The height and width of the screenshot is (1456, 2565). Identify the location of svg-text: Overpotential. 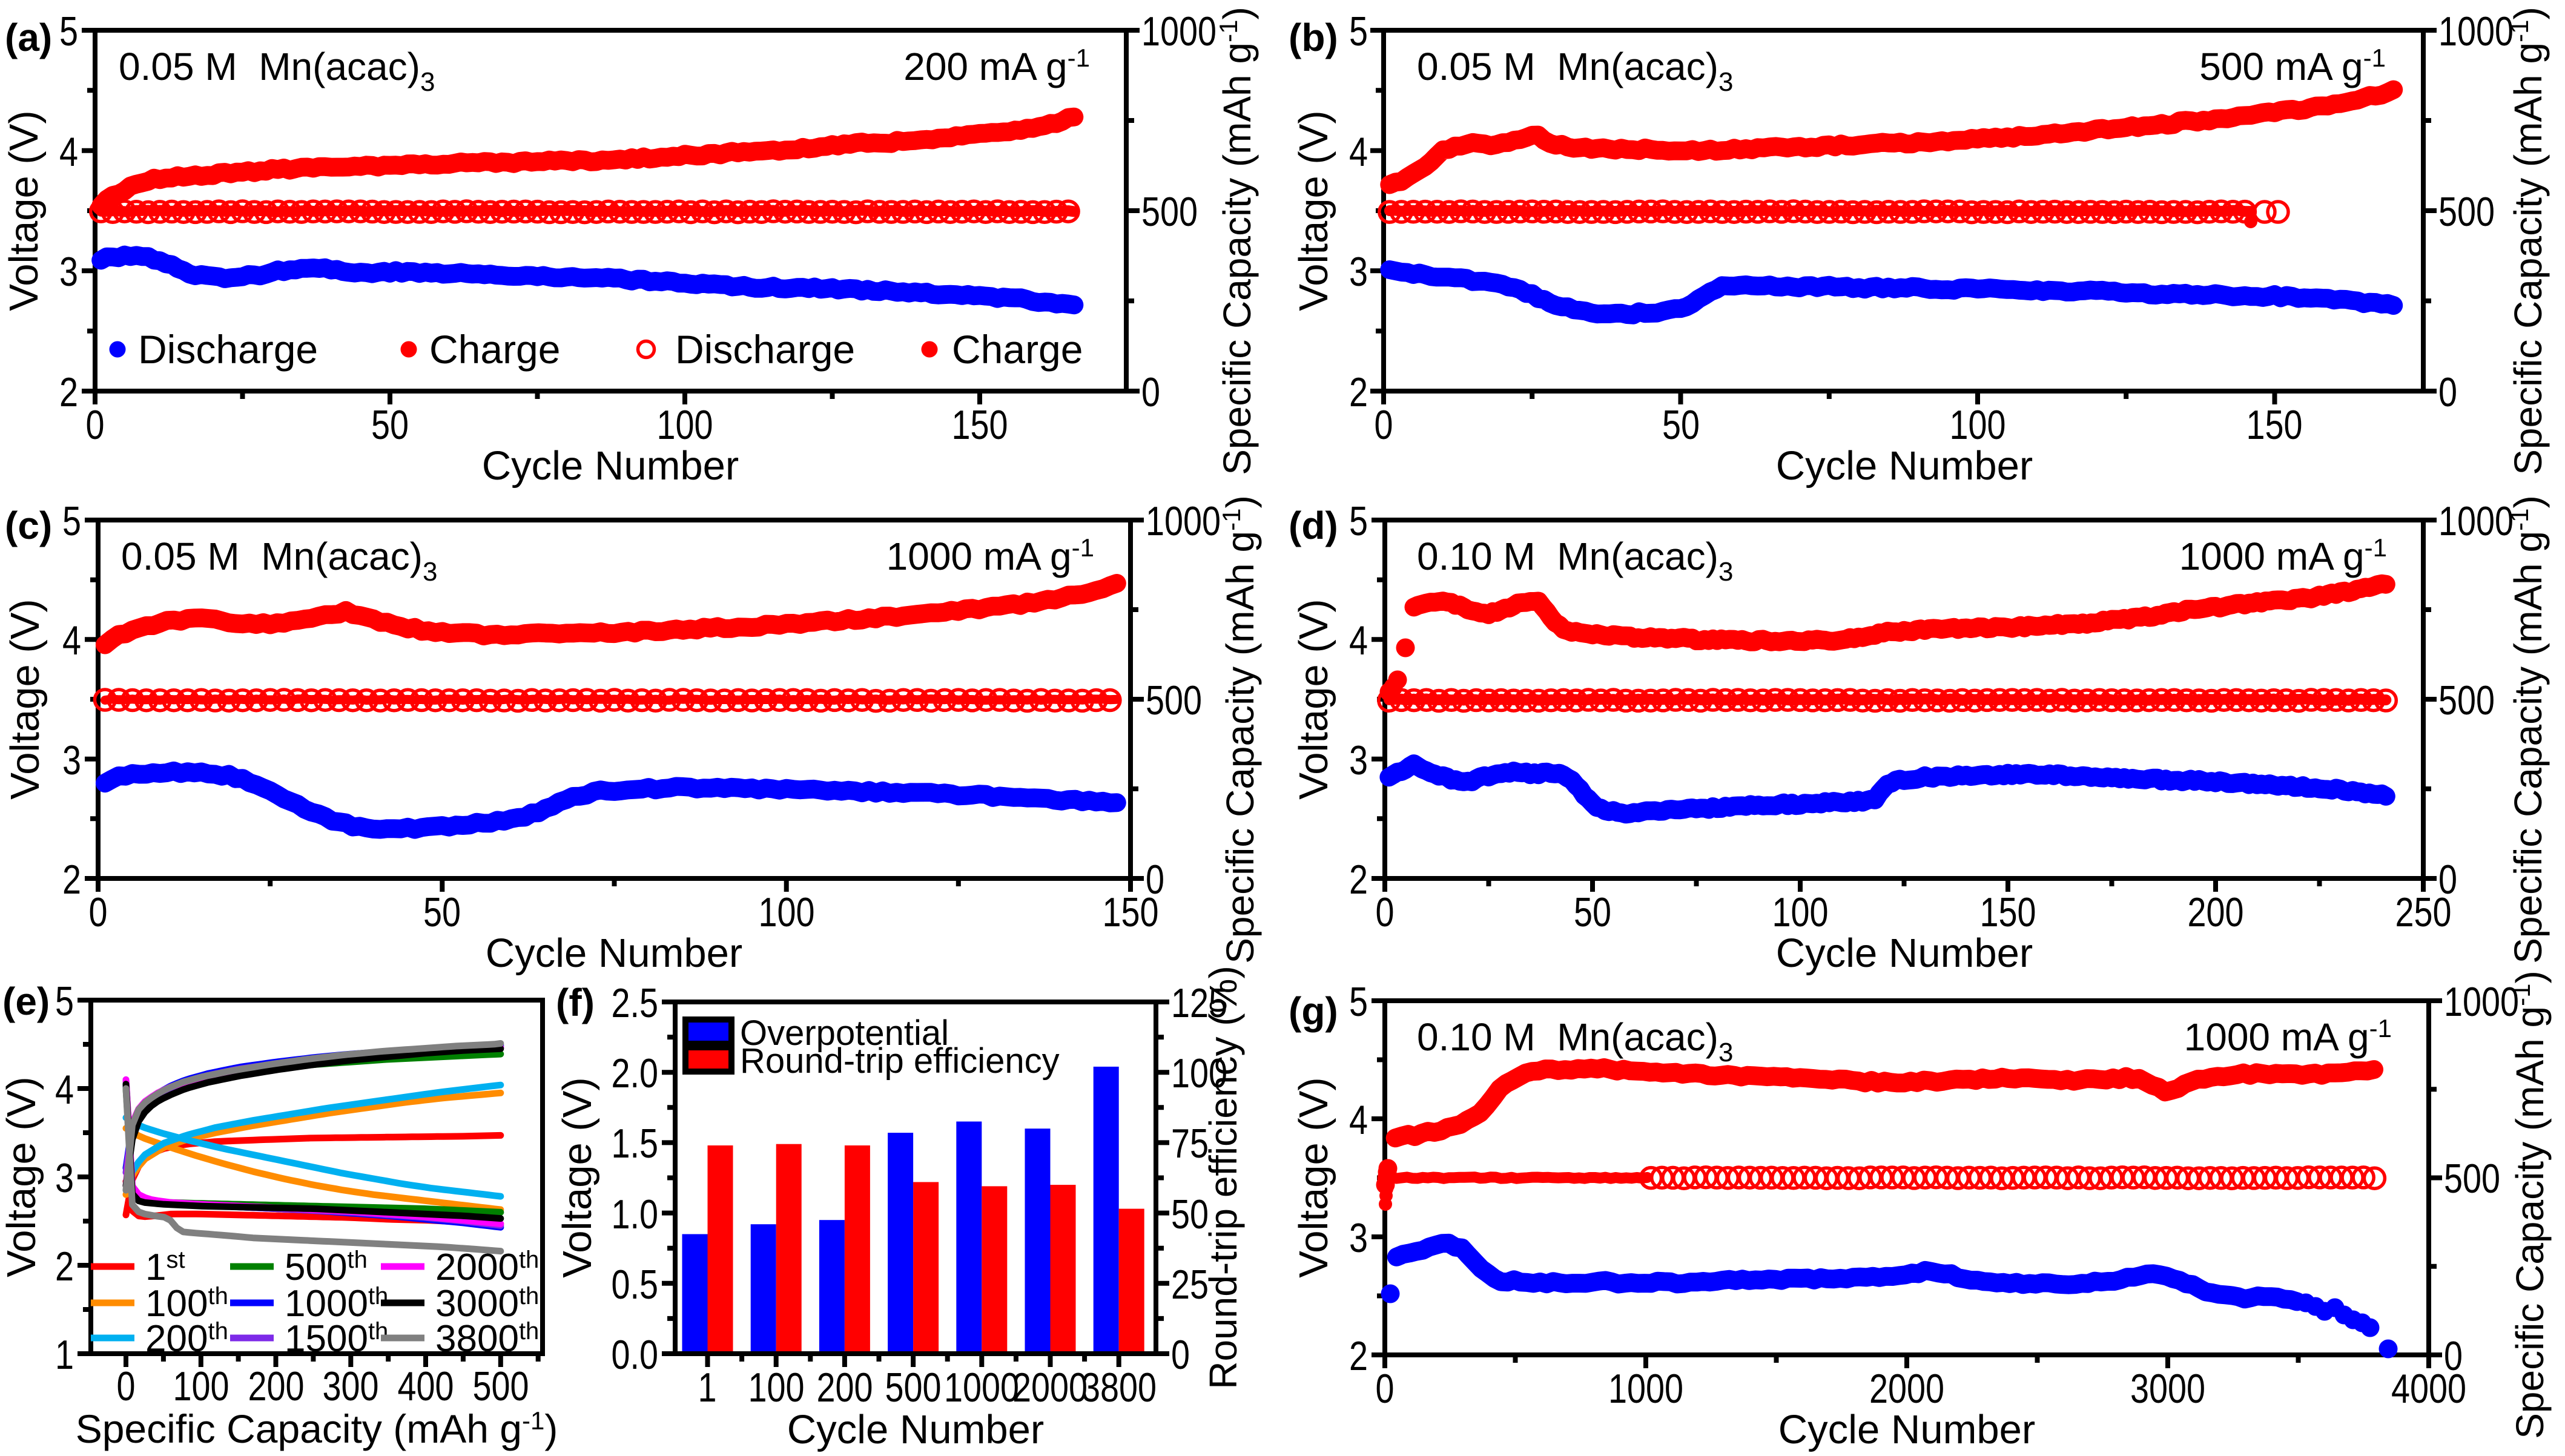
(844, 1033).